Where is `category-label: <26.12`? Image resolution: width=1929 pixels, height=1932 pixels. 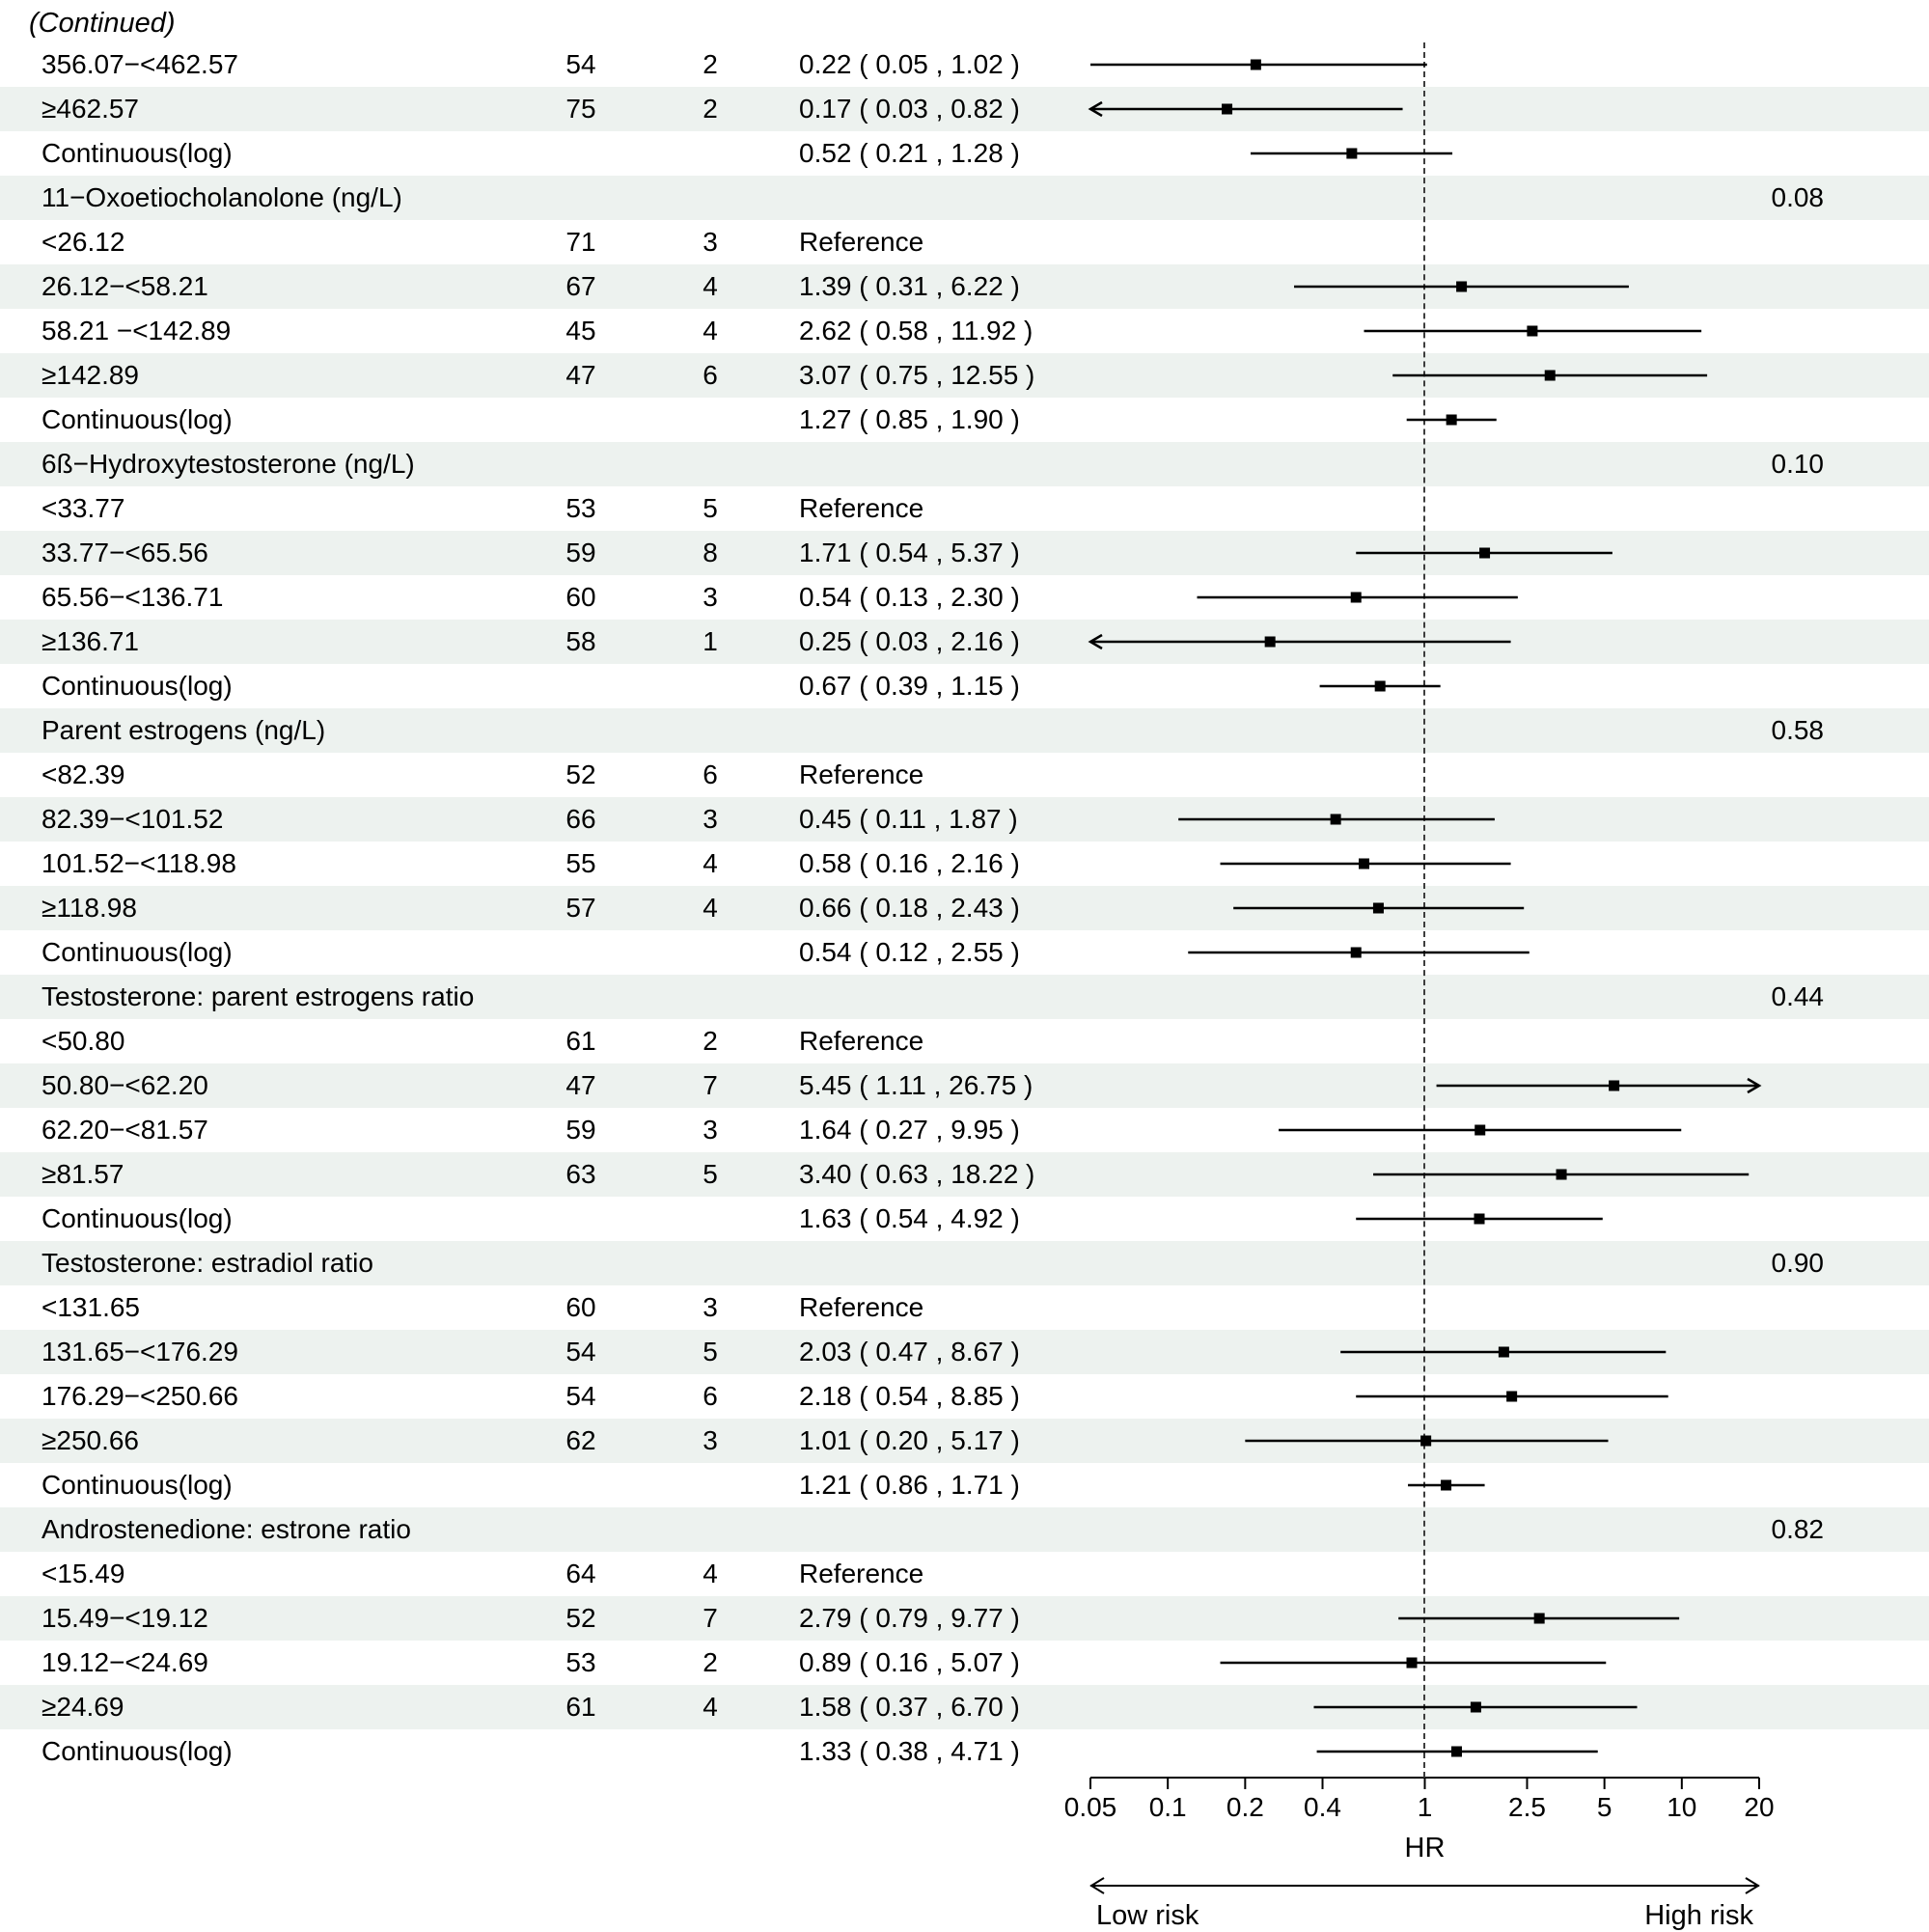 category-label: <26.12 is located at coordinates (83, 242).